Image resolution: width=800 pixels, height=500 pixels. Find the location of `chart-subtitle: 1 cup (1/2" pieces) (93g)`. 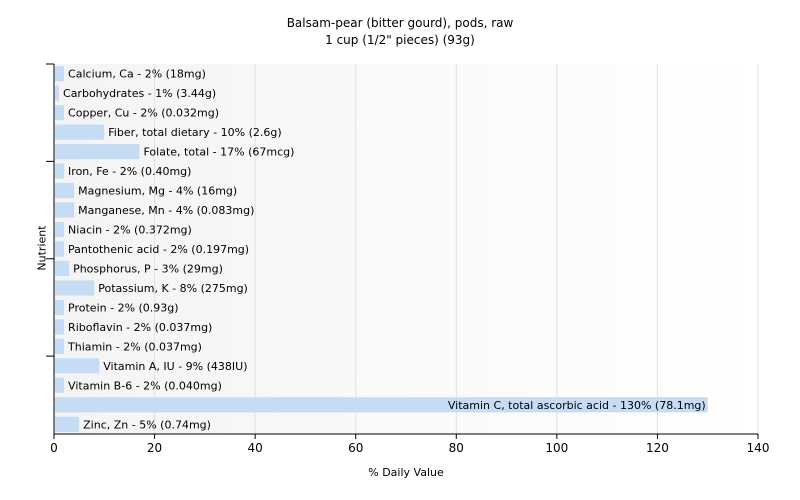

chart-subtitle: 1 cup (1/2" pieces) (93g) is located at coordinates (400, 40).